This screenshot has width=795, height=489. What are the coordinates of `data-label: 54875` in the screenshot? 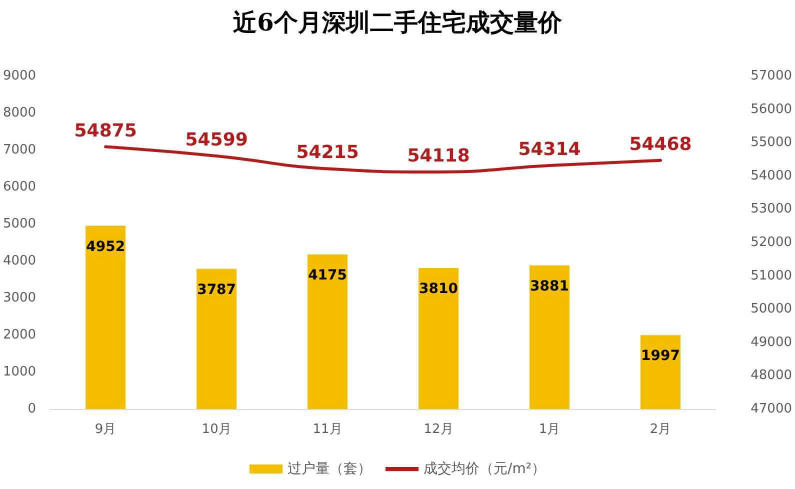 It's located at (105, 131).